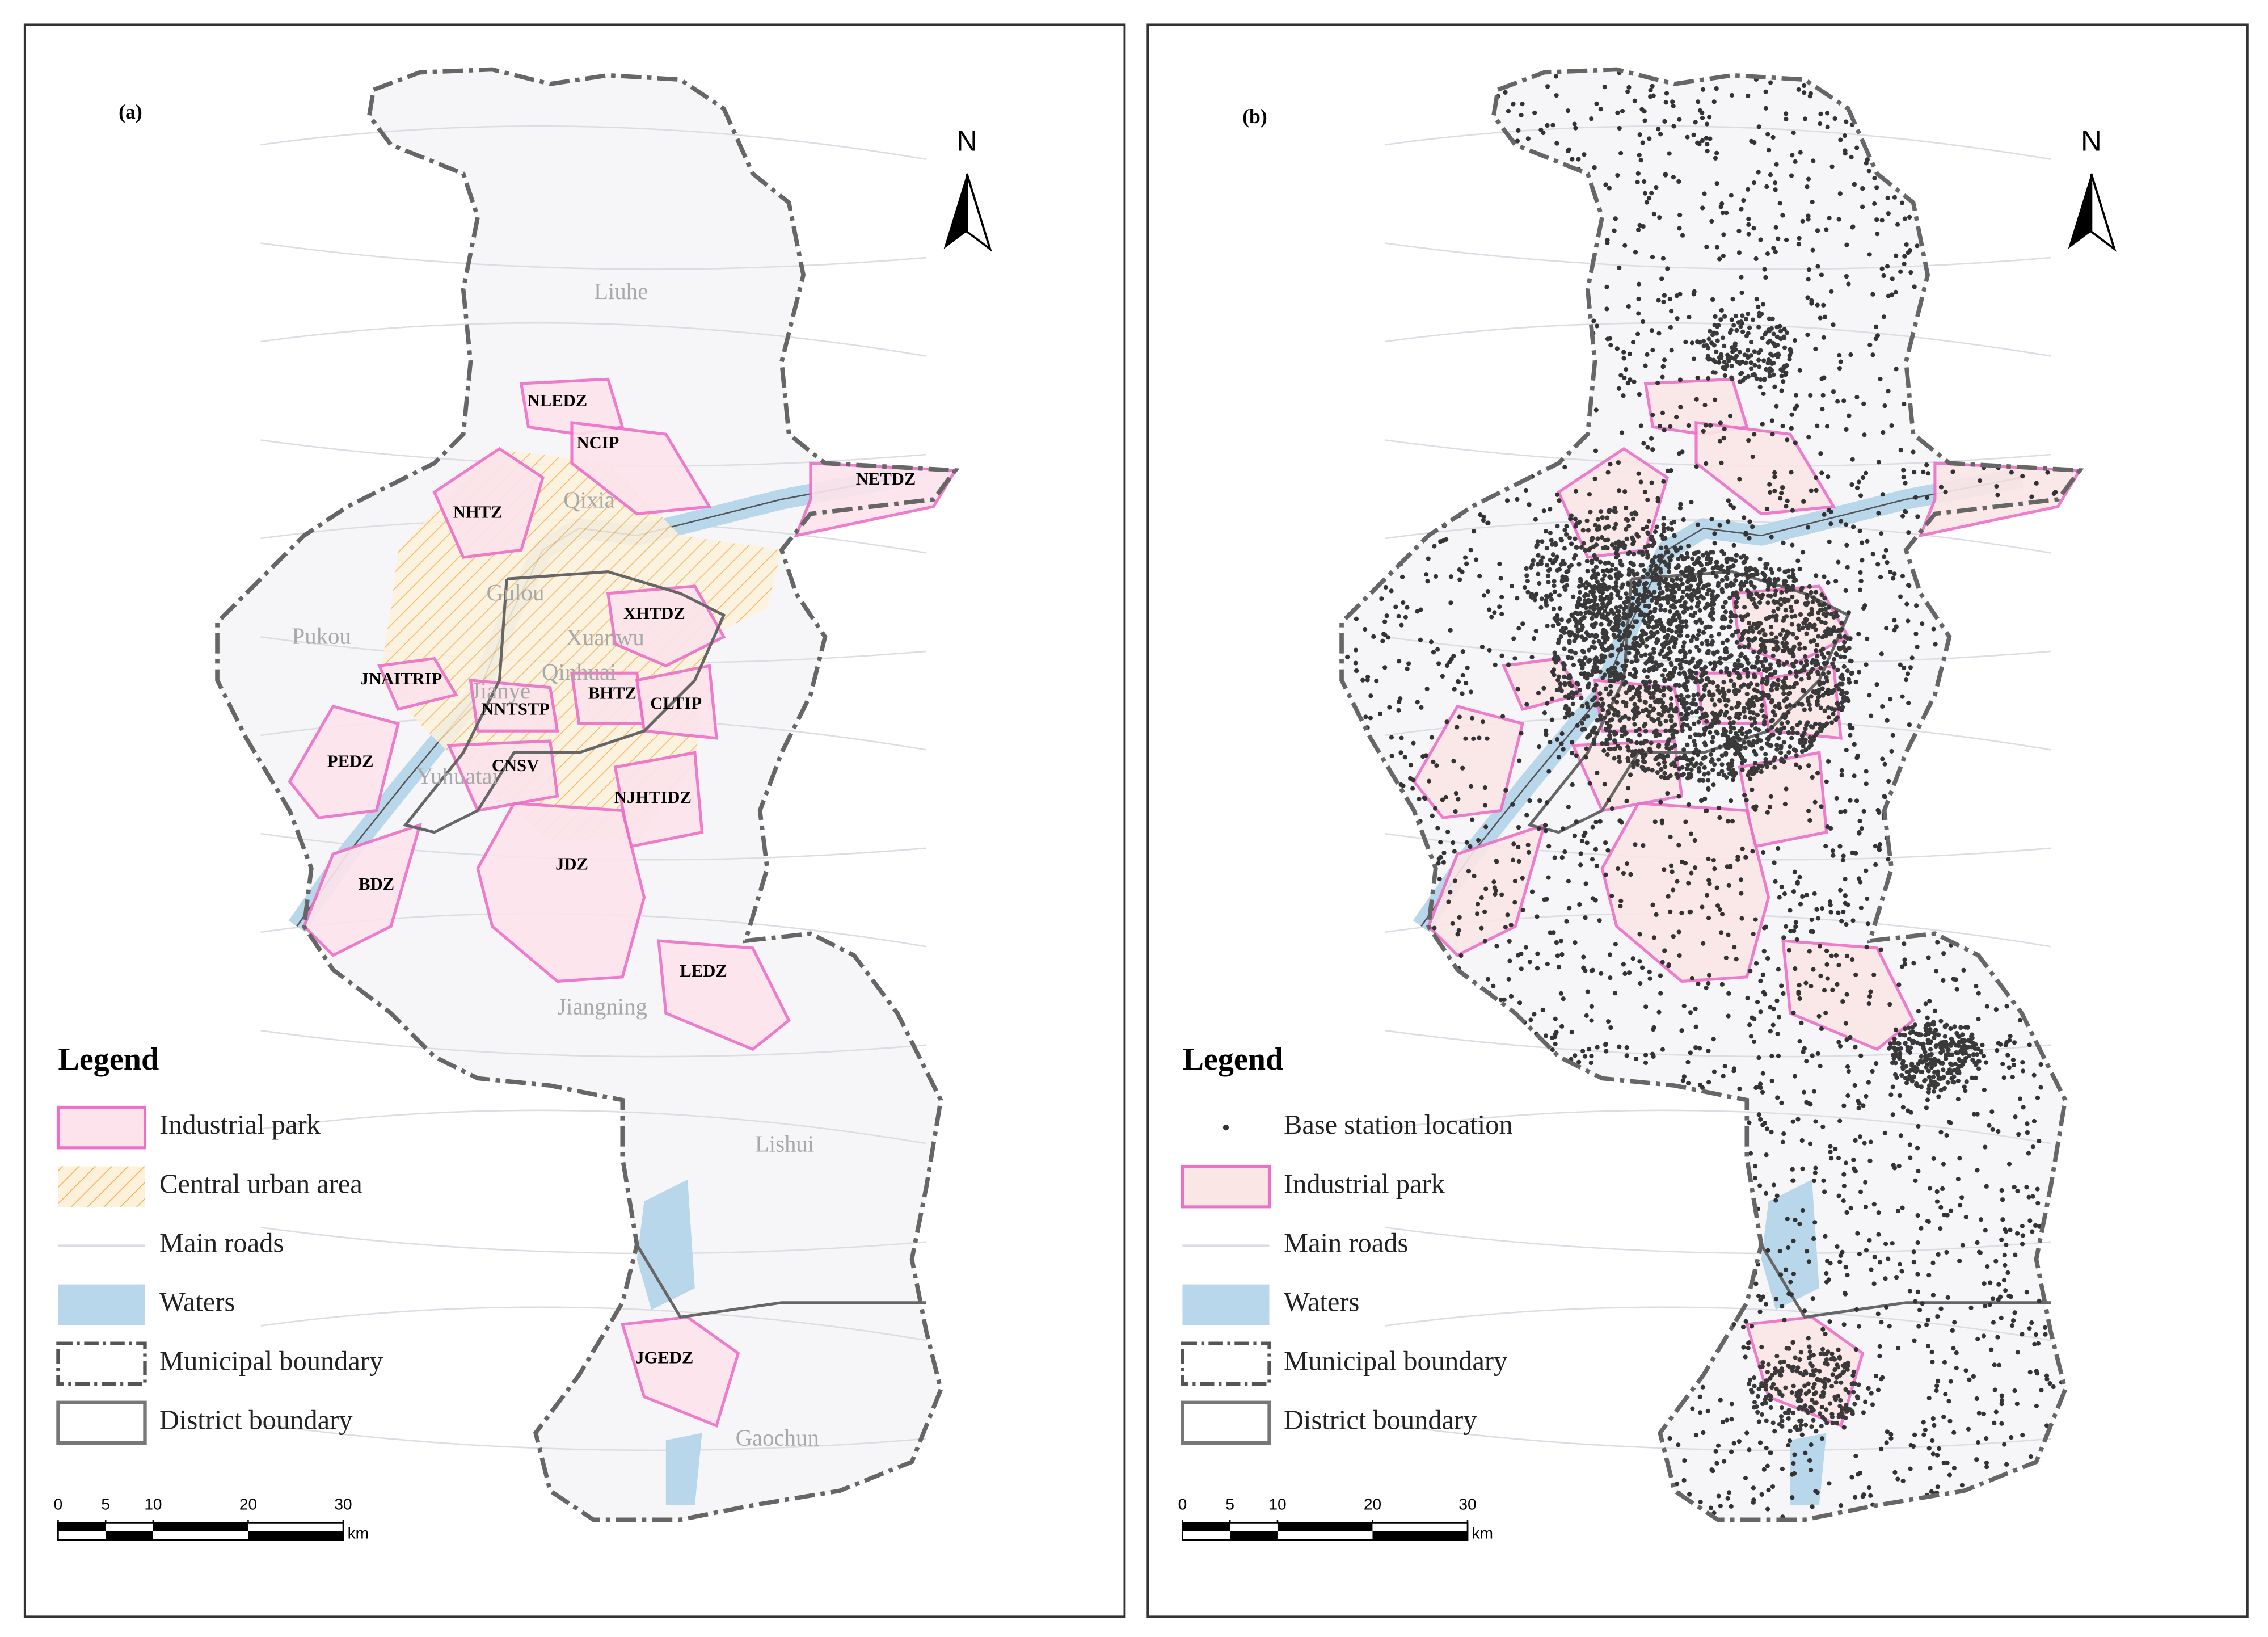 The width and height of the screenshot is (2268, 1637). What do you see at coordinates (564, 702) in the screenshot?
I see `district-boundary` at bounding box center [564, 702].